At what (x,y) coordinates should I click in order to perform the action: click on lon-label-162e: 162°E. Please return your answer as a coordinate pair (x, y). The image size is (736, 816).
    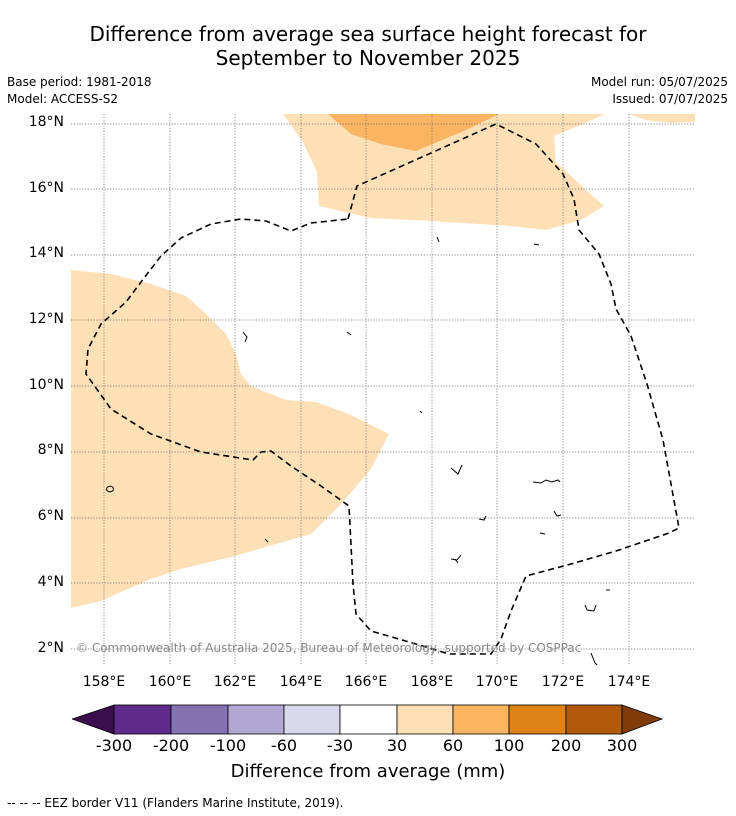
    Looking at the image, I should click on (235, 682).